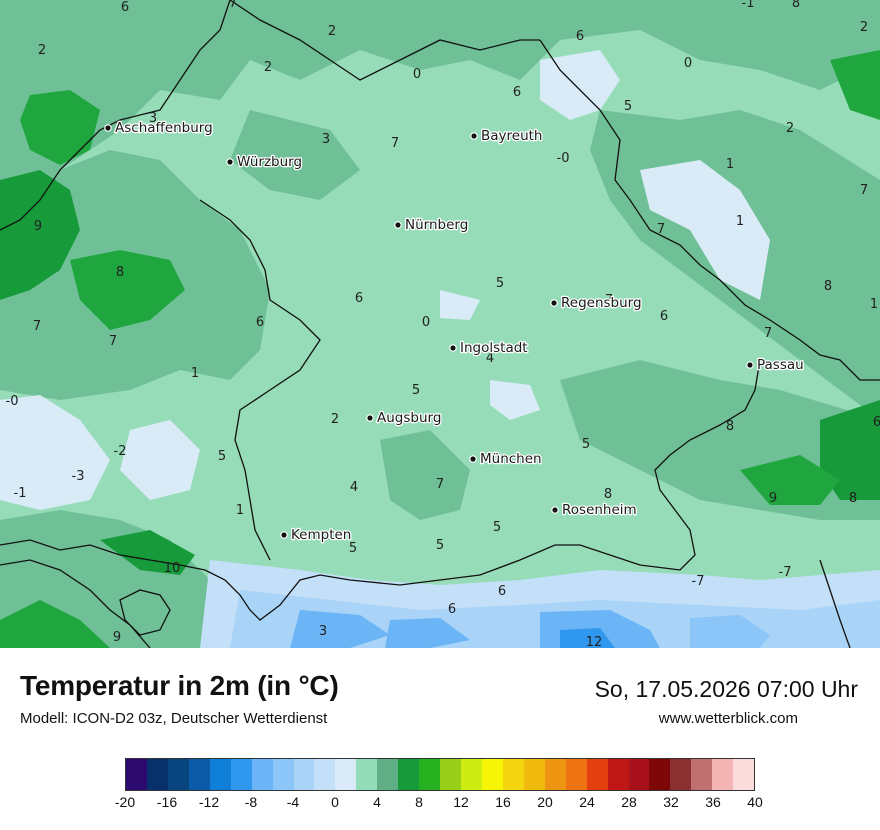 The image size is (880, 830). I want to click on website-link: www.wetterblick.com, so click(728, 718).